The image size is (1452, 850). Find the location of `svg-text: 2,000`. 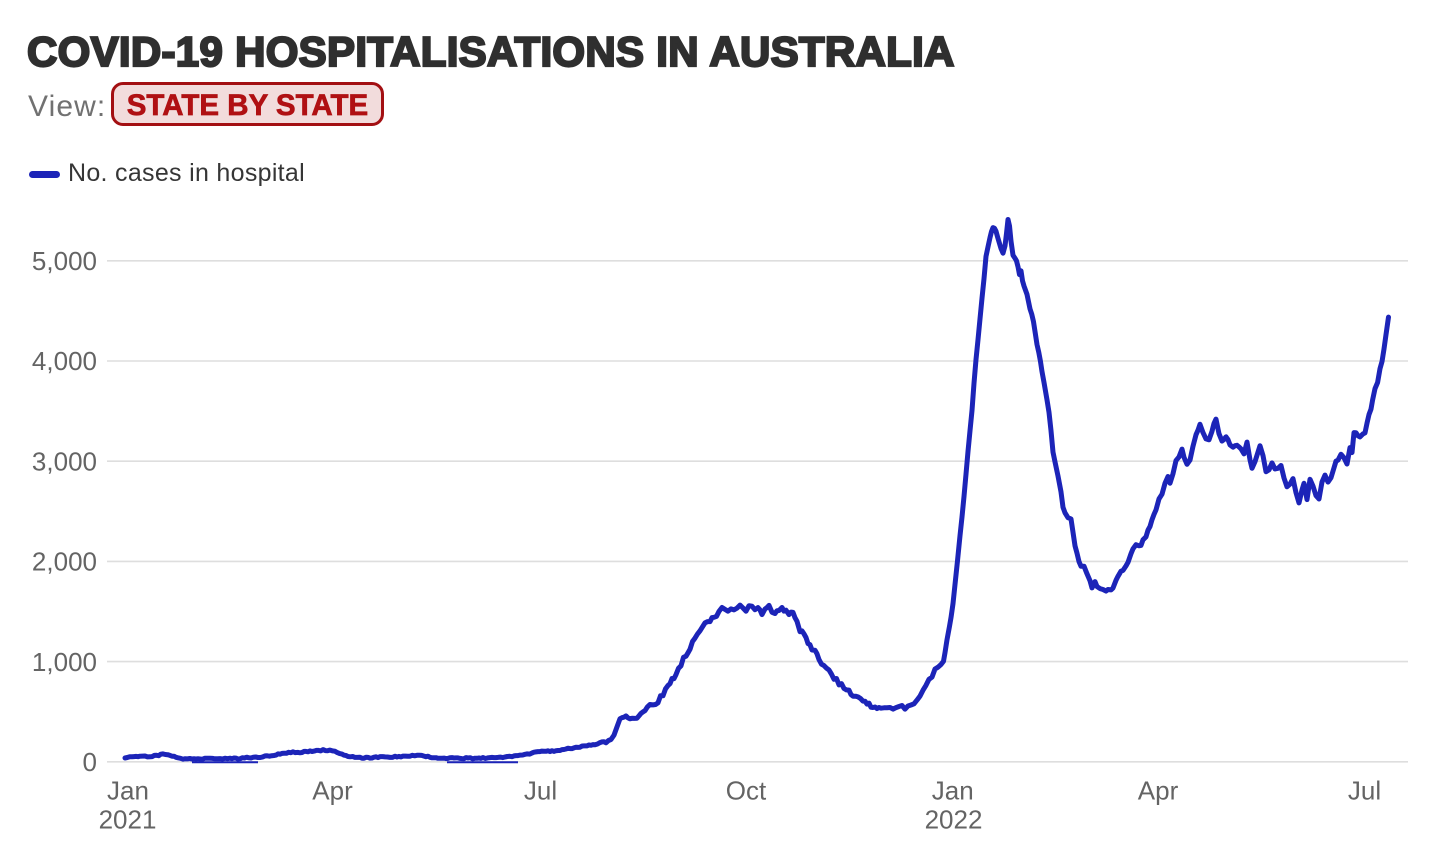

svg-text: 2,000 is located at coordinates (64, 562).